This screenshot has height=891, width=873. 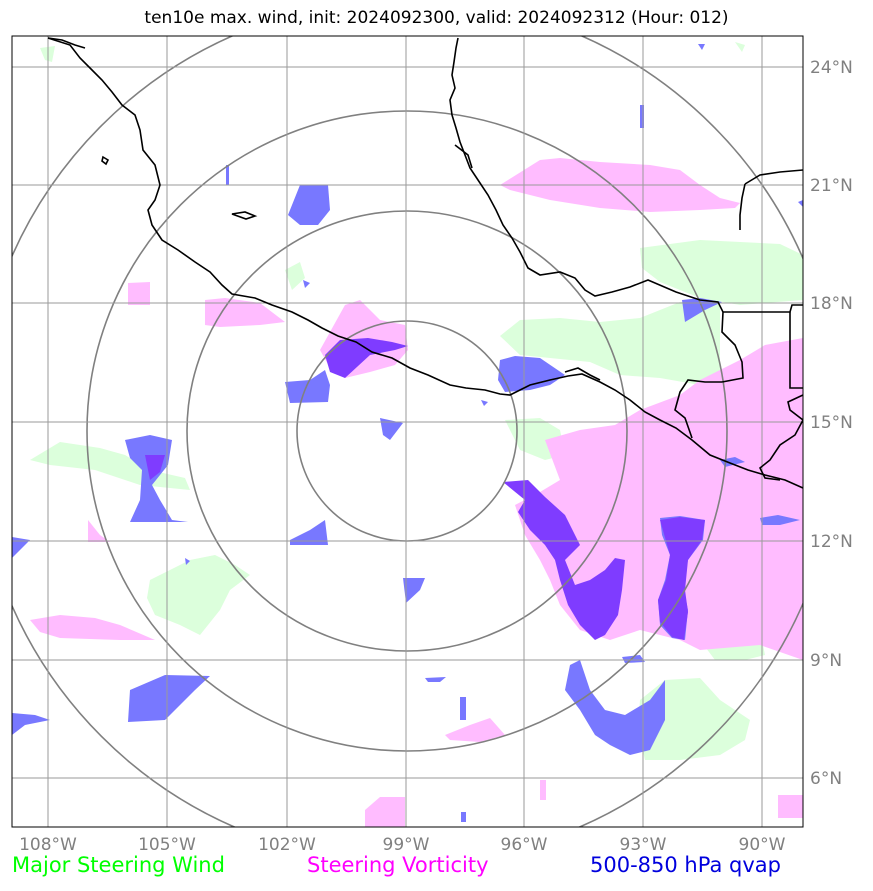 What do you see at coordinates (463, 156) in the screenshot?
I see `veracruz-lagoon` at bounding box center [463, 156].